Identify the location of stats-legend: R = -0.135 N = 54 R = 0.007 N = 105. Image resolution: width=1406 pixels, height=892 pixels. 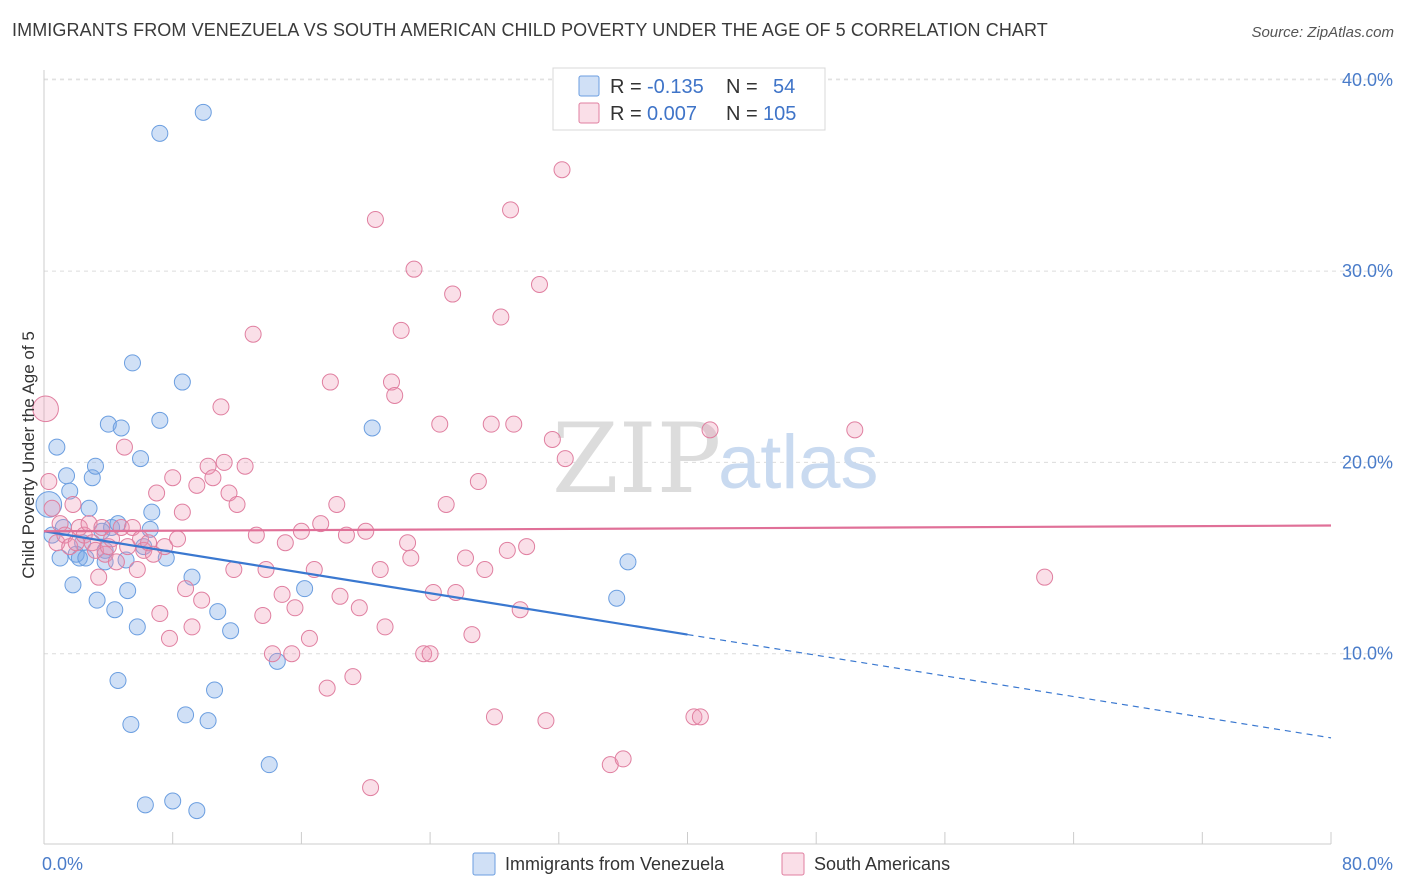
(689, 99).